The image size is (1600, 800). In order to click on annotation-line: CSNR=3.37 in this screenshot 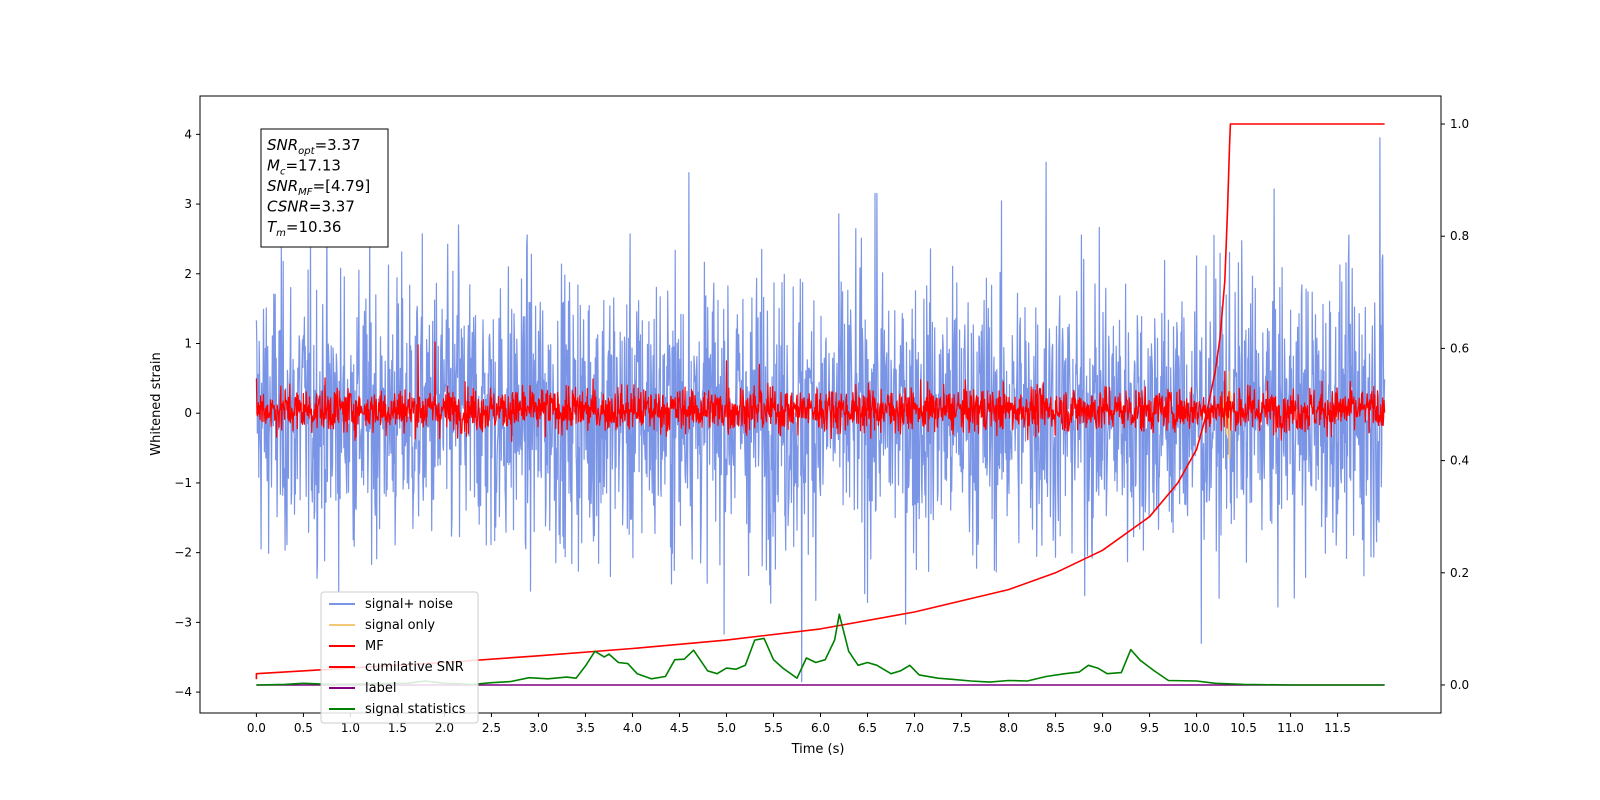, I will do `click(311, 207)`.